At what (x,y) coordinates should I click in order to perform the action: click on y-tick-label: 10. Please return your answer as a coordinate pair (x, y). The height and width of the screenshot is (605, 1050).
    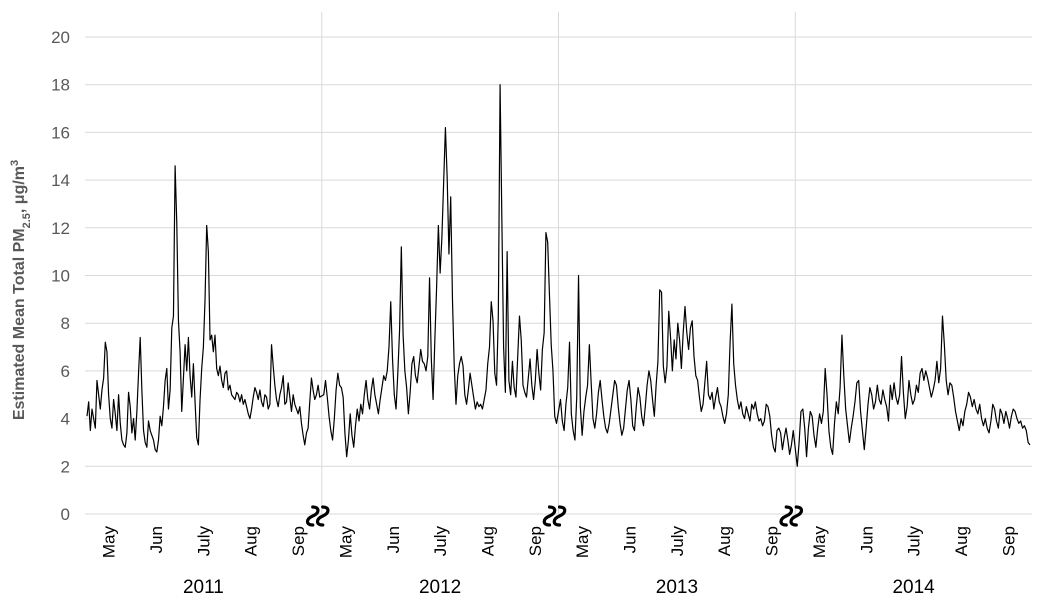
    Looking at the image, I should click on (60, 276).